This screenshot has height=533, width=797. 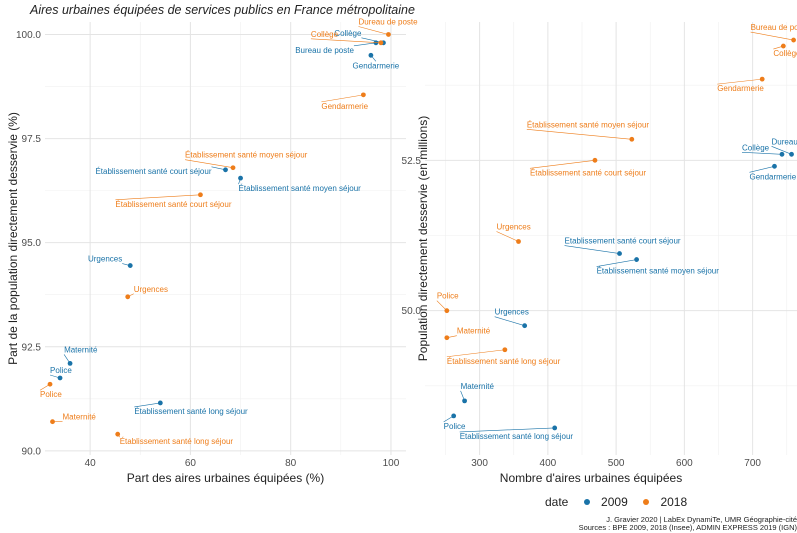 I want to click on x-tick-label: 100, so click(x=391, y=463).